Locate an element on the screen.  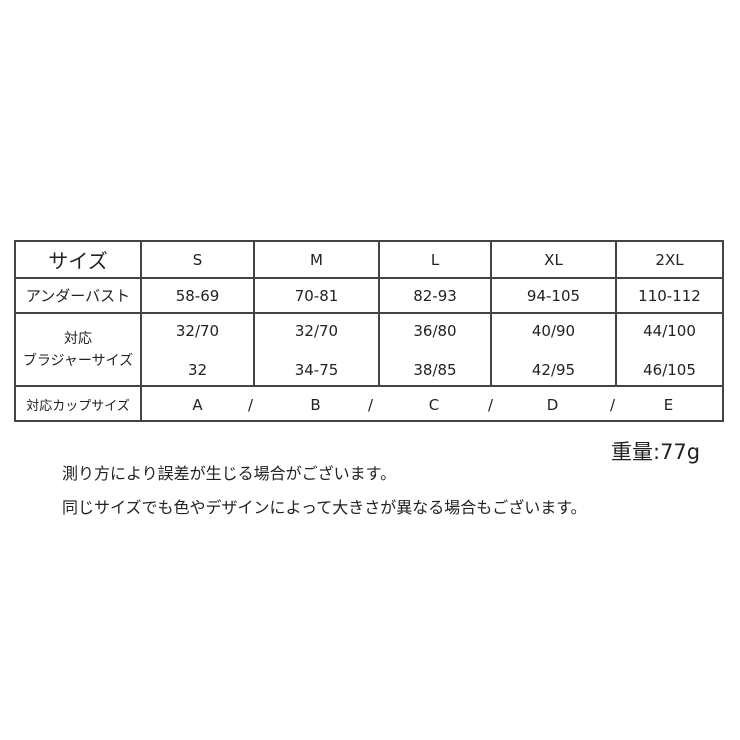
bra-size-top: 40/90 is located at coordinates (553, 331).